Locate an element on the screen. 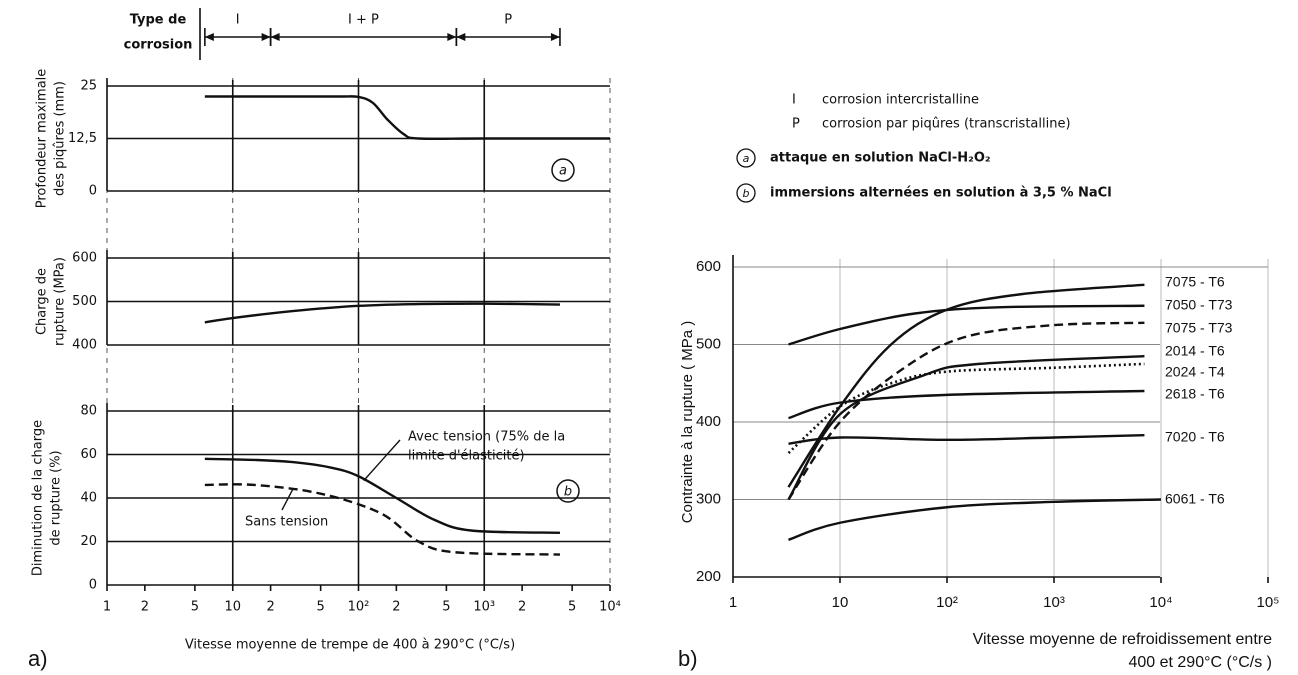 The image size is (1298, 675). series-label: 2014 - T6 is located at coordinates (1195, 351).